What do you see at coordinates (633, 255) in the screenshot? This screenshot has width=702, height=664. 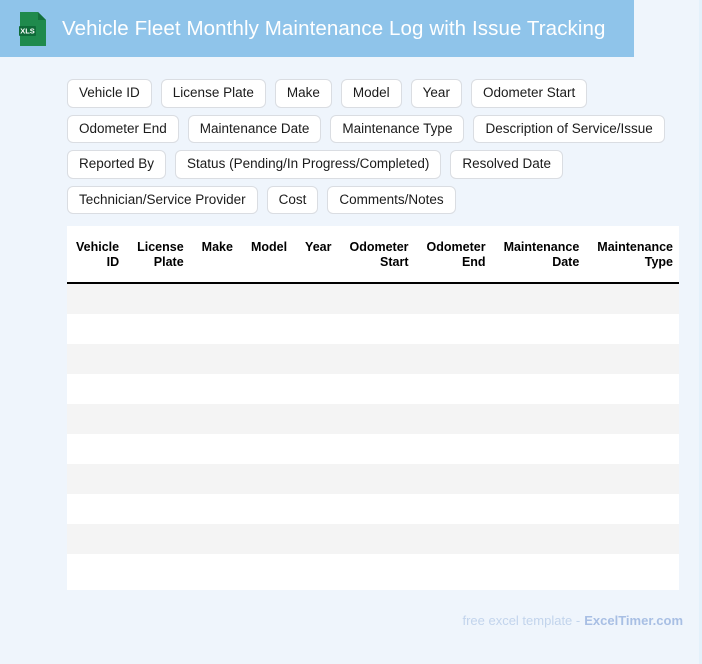 I see `column-header-maintenance-type: Maintenance Type` at bounding box center [633, 255].